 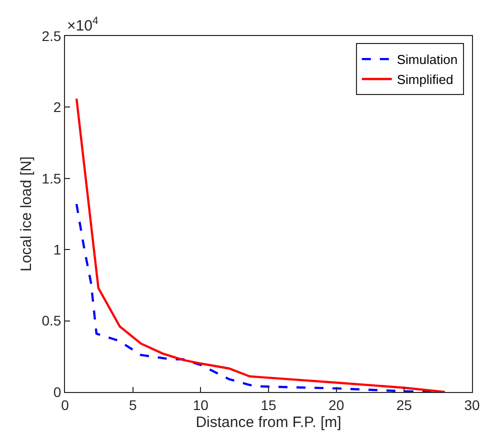 What do you see at coordinates (269, 422) in the screenshot?
I see `x-axis-title: Distance from F.P. [m]` at bounding box center [269, 422].